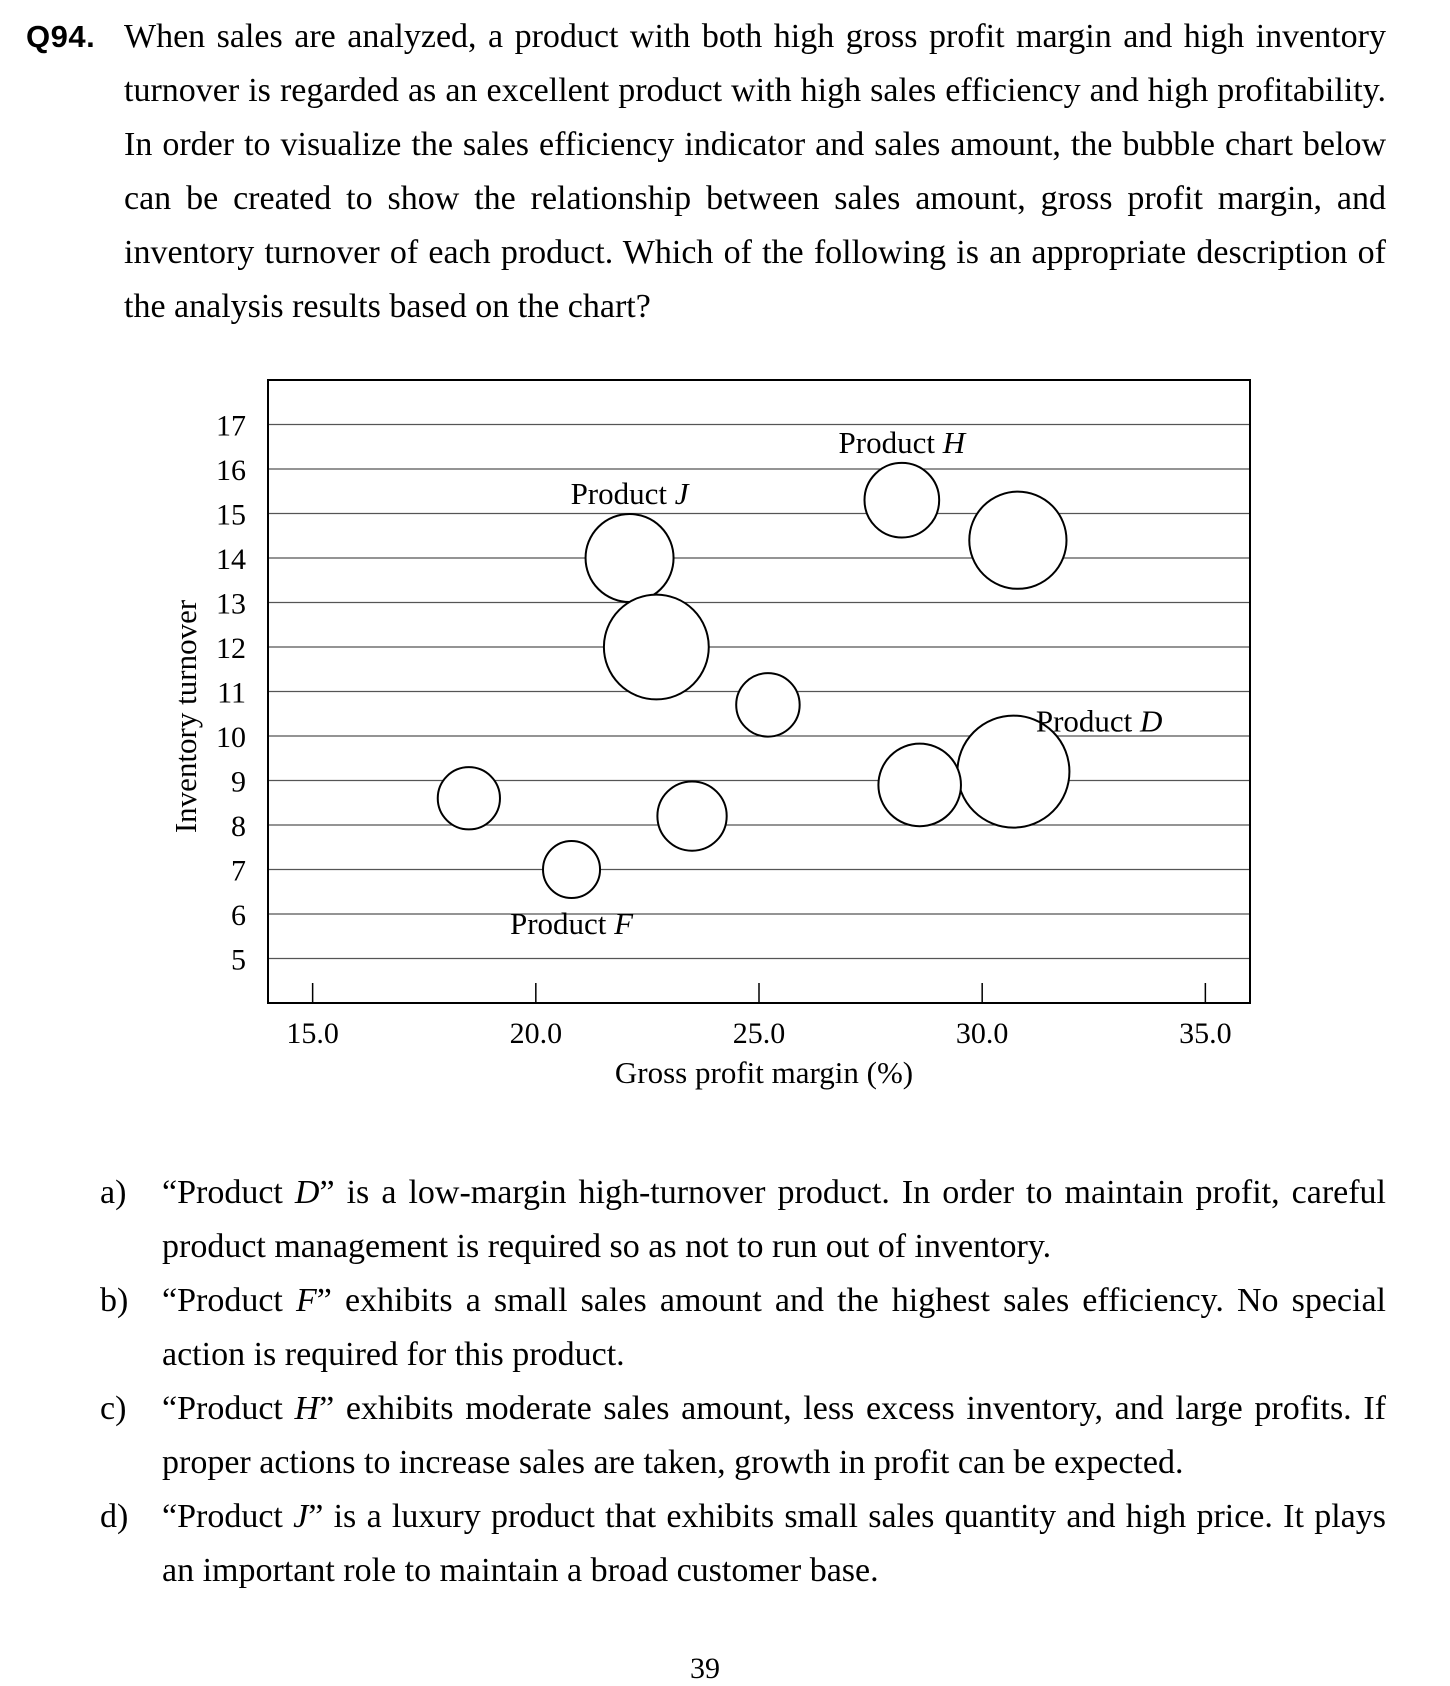  I want to click on option-letter: c), so click(113, 1408).